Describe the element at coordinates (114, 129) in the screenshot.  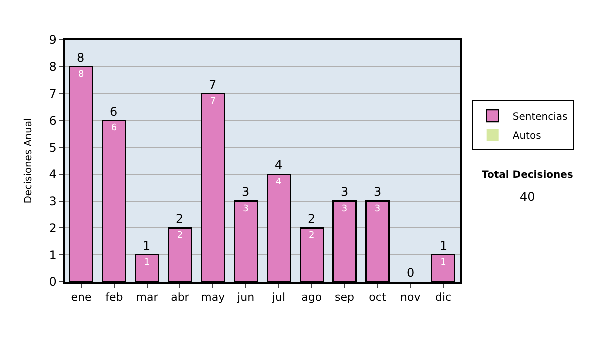
I see `data-label: 6` at that location.